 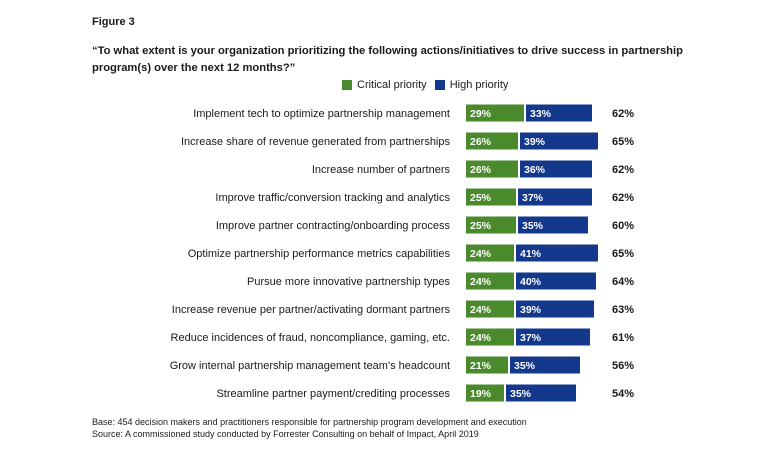 I want to click on data-label-critical: 29%, so click(x=481, y=114).